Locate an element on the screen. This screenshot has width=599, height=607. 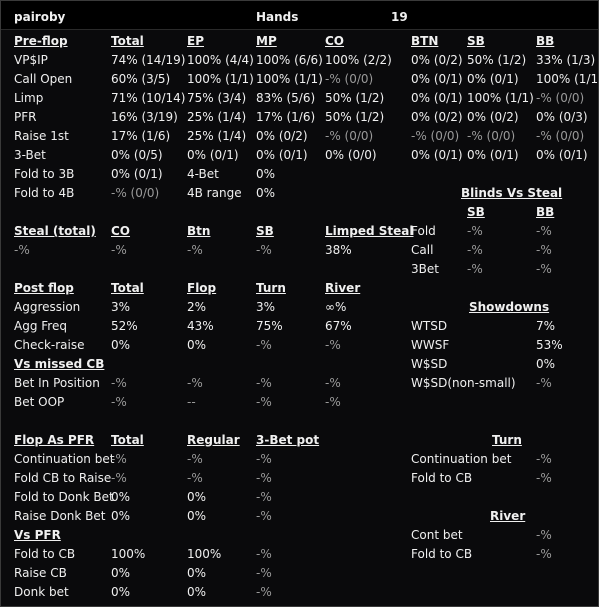
row-label: Check-raise is located at coordinates (49, 345).